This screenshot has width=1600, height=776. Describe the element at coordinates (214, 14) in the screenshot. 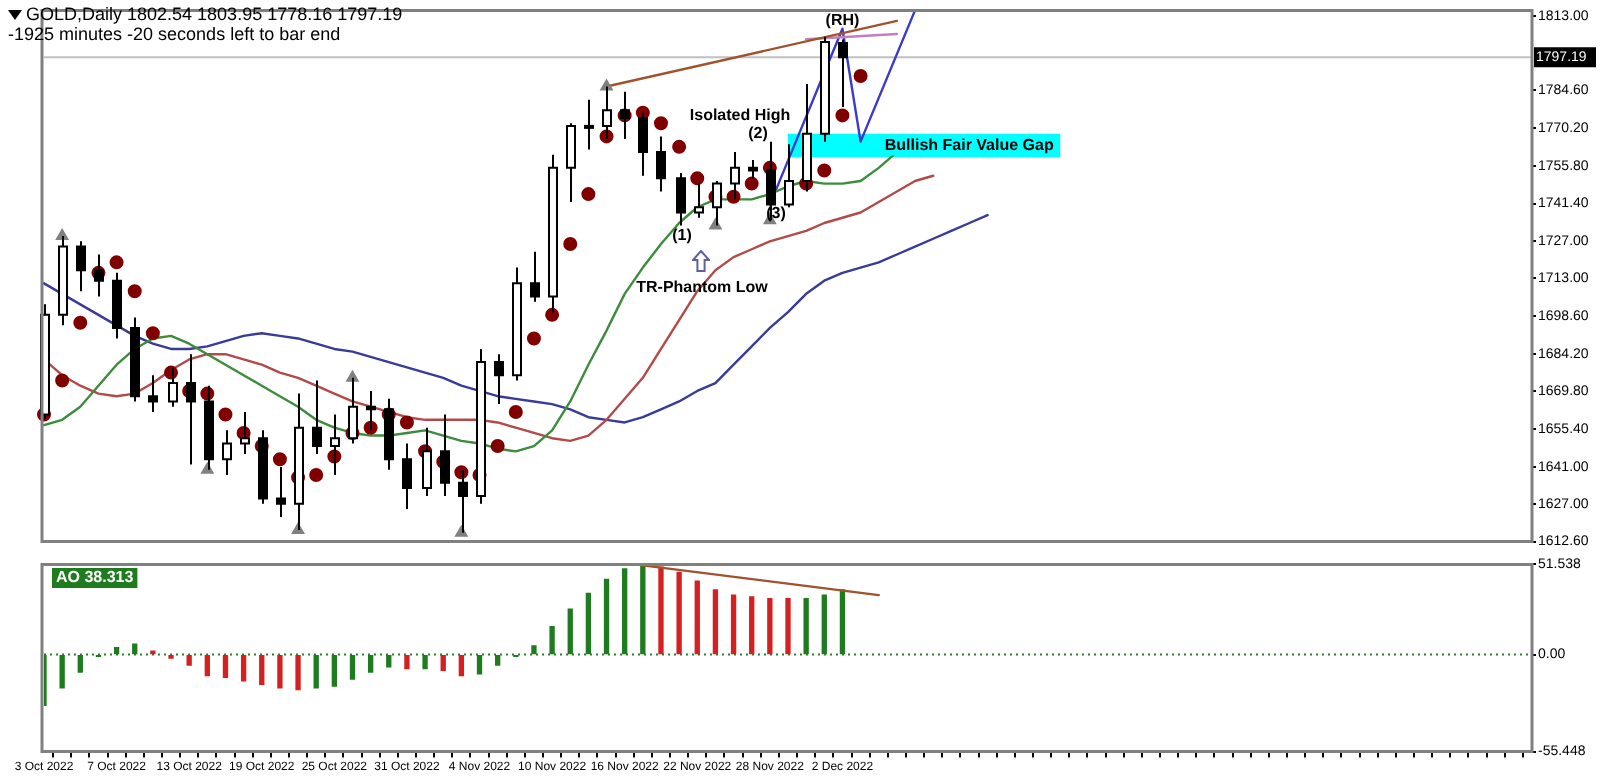

I see `chart-title: GOLD,Daily 1802.54 1803.95 1778.16 1797.19` at that location.